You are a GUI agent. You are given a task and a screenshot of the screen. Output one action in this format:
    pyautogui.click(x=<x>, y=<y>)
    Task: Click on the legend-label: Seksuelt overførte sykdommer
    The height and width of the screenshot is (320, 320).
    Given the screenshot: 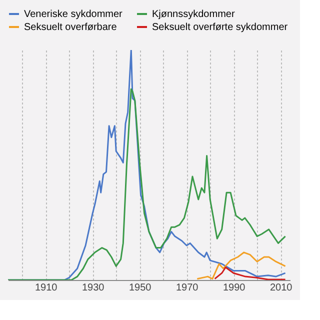 What is the action you would take?
    pyautogui.click(x=220, y=27)
    